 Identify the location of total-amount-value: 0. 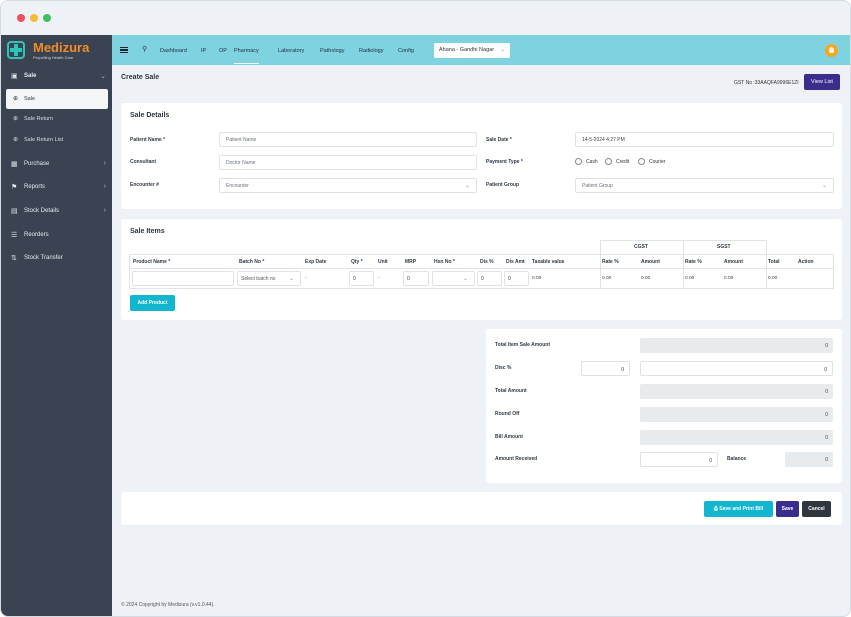
(826, 392).